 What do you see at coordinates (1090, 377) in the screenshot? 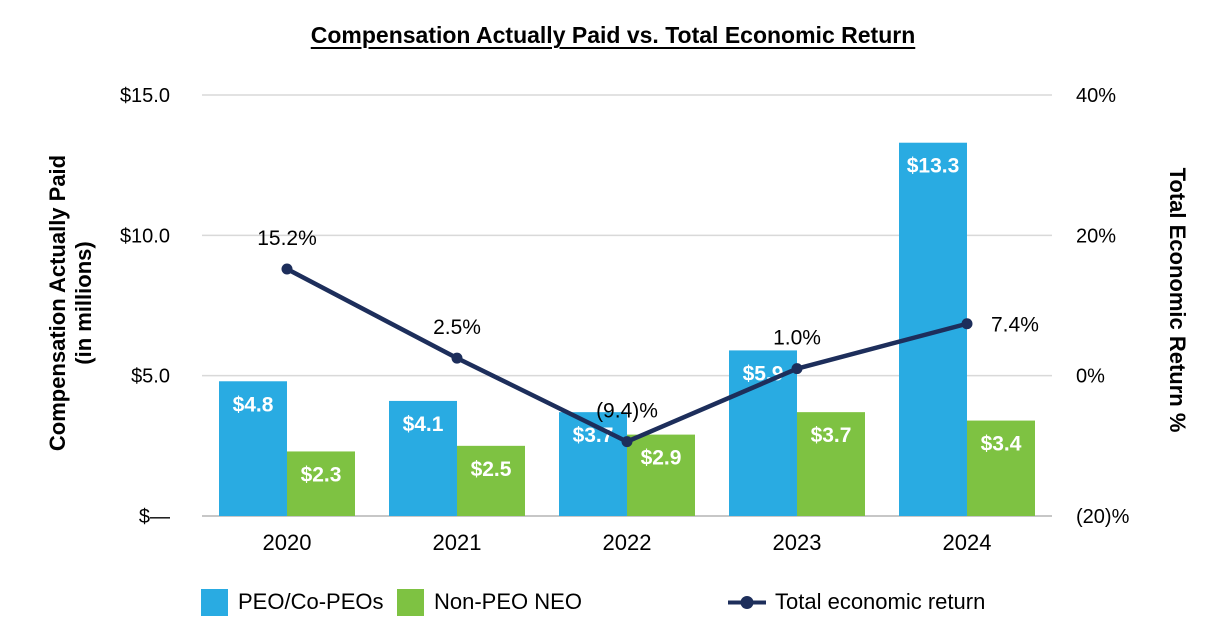
I see `right-axis-tick-label: 0%` at bounding box center [1090, 377].